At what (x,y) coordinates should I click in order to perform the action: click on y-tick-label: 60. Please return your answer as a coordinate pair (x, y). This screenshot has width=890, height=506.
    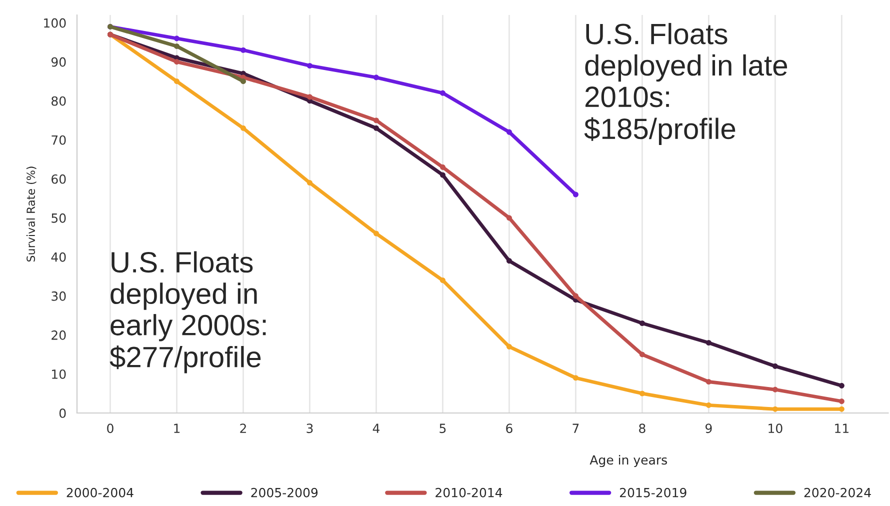
    Looking at the image, I should click on (59, 179).